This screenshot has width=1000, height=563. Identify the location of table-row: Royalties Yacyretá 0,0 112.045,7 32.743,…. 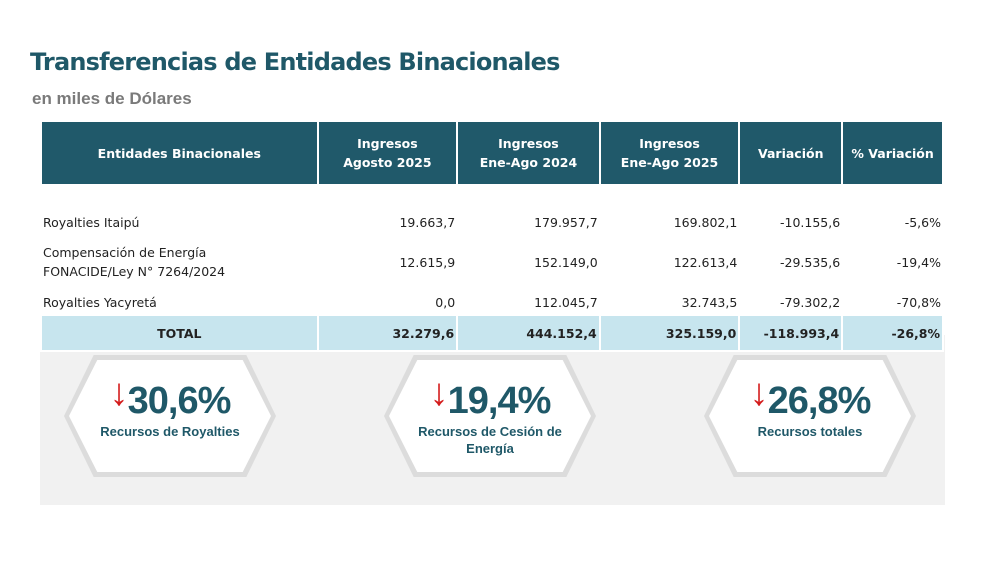
(492, 302).